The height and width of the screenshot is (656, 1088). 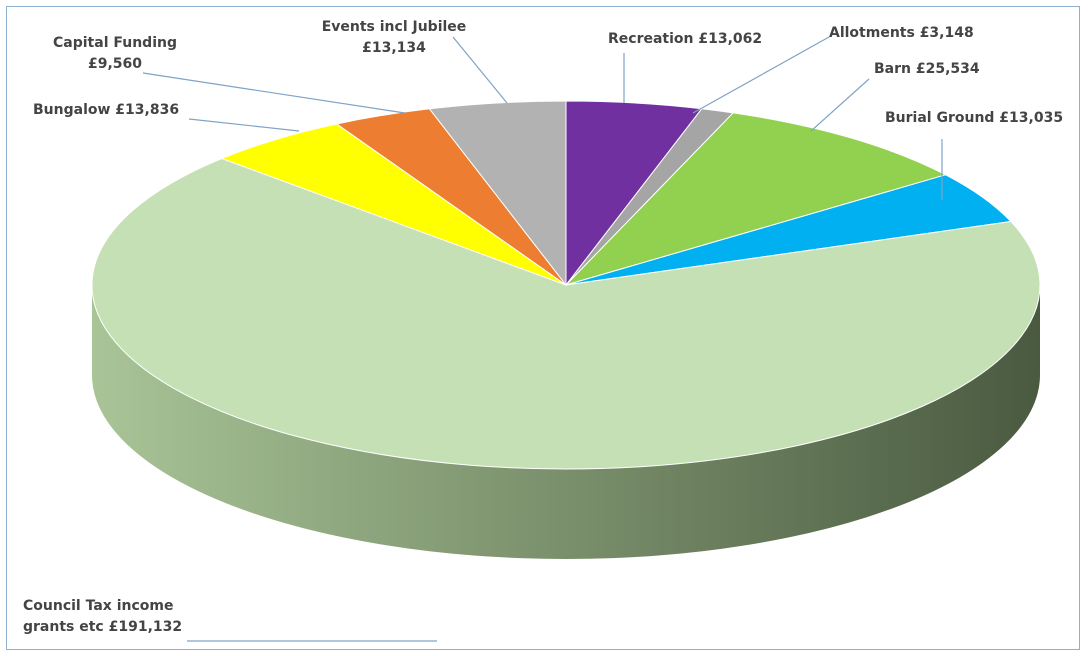 What do you see at coordinates (901, 33) in the screenshot?
I see `data-label-allotments: Allotments £3,148` at bounding box center [901, 33].